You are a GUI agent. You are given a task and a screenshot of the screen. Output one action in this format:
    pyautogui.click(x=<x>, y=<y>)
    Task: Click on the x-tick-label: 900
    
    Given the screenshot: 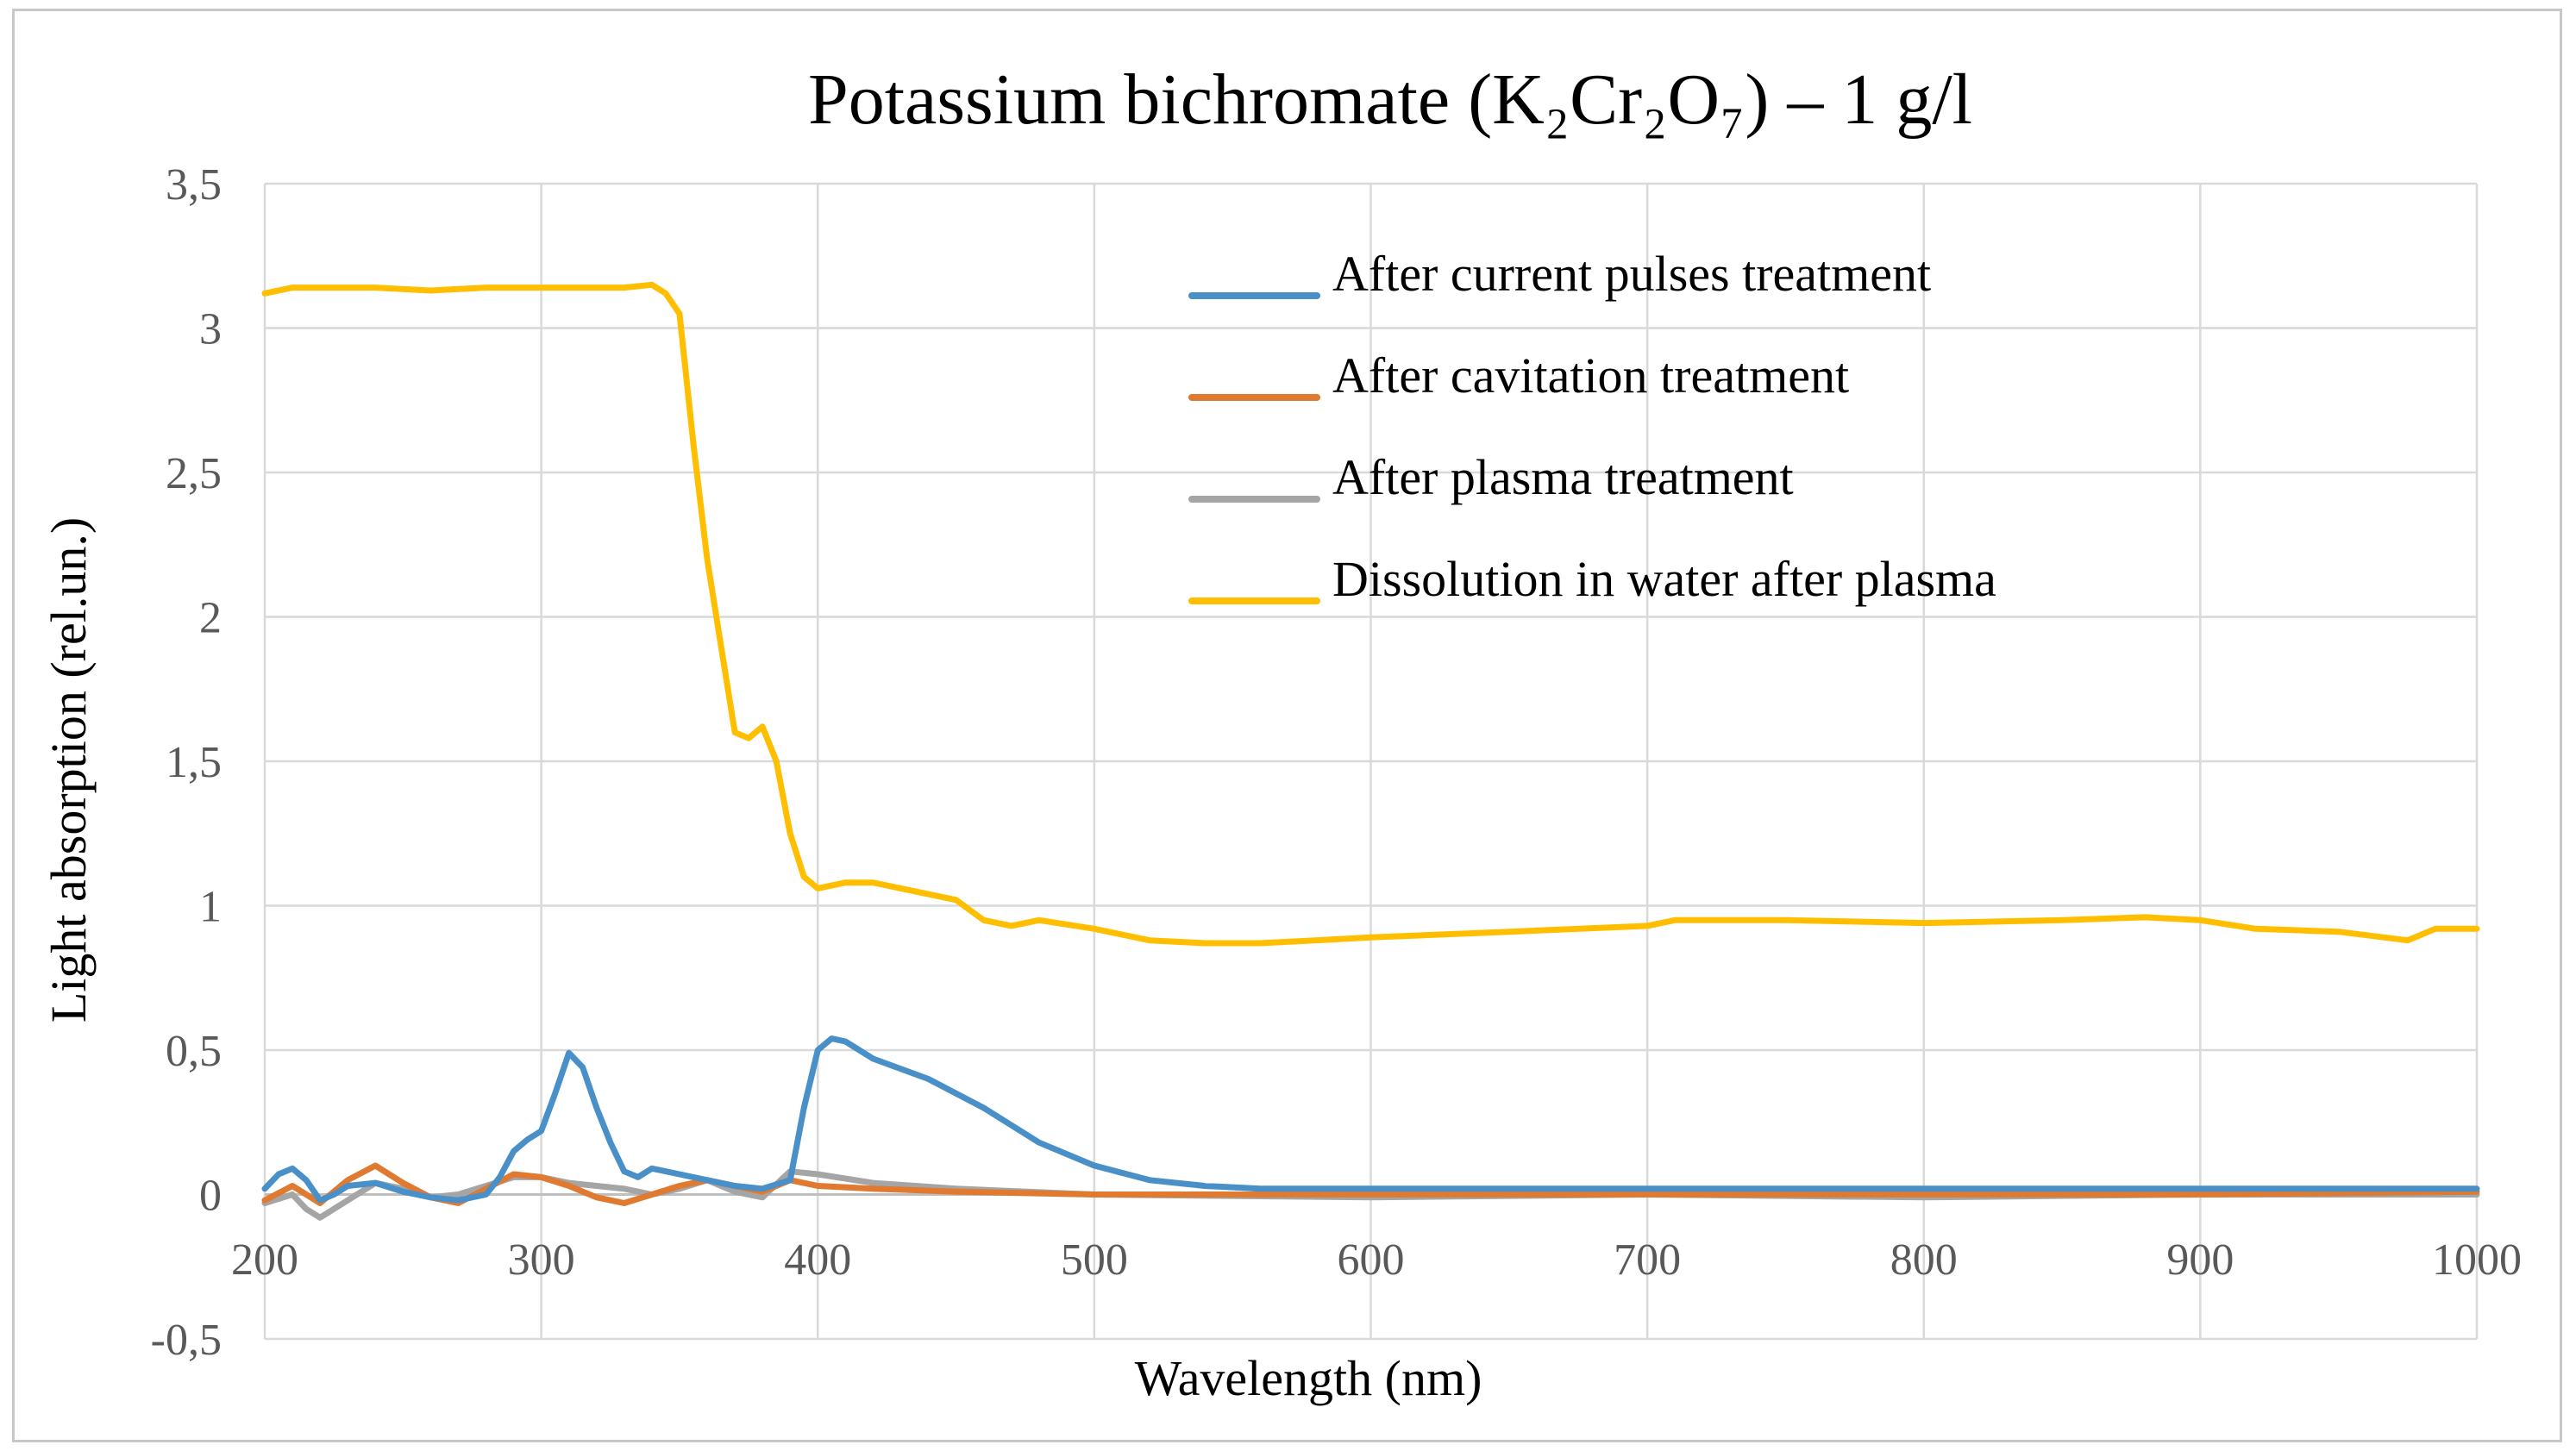 What is the action you would take?
    pyautogui.click(x=2200, y=1260)
    